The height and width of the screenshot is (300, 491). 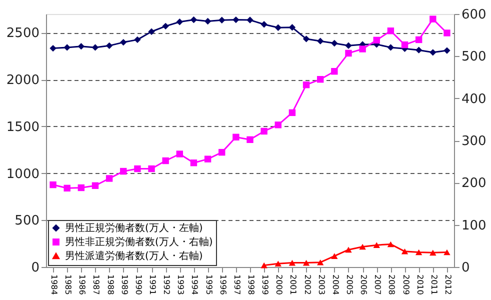 What do you see at coordinates (474, 184) in the screenshot?
I see `y2-tick-label: 200` at bounding box center [474, 184].